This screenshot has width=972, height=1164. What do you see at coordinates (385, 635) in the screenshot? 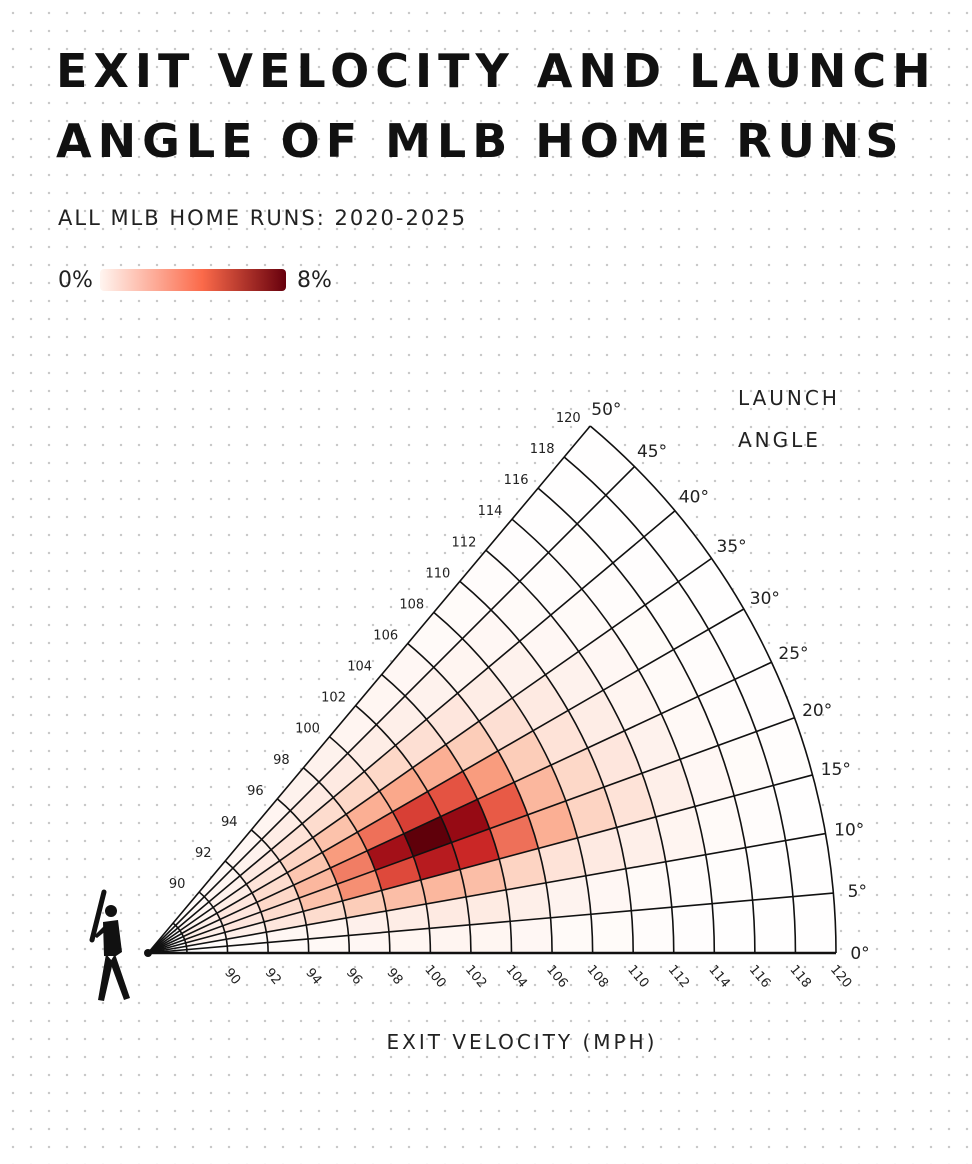
I see `velocity-tick-diagonal: 106` at bounding box center [385, 635].